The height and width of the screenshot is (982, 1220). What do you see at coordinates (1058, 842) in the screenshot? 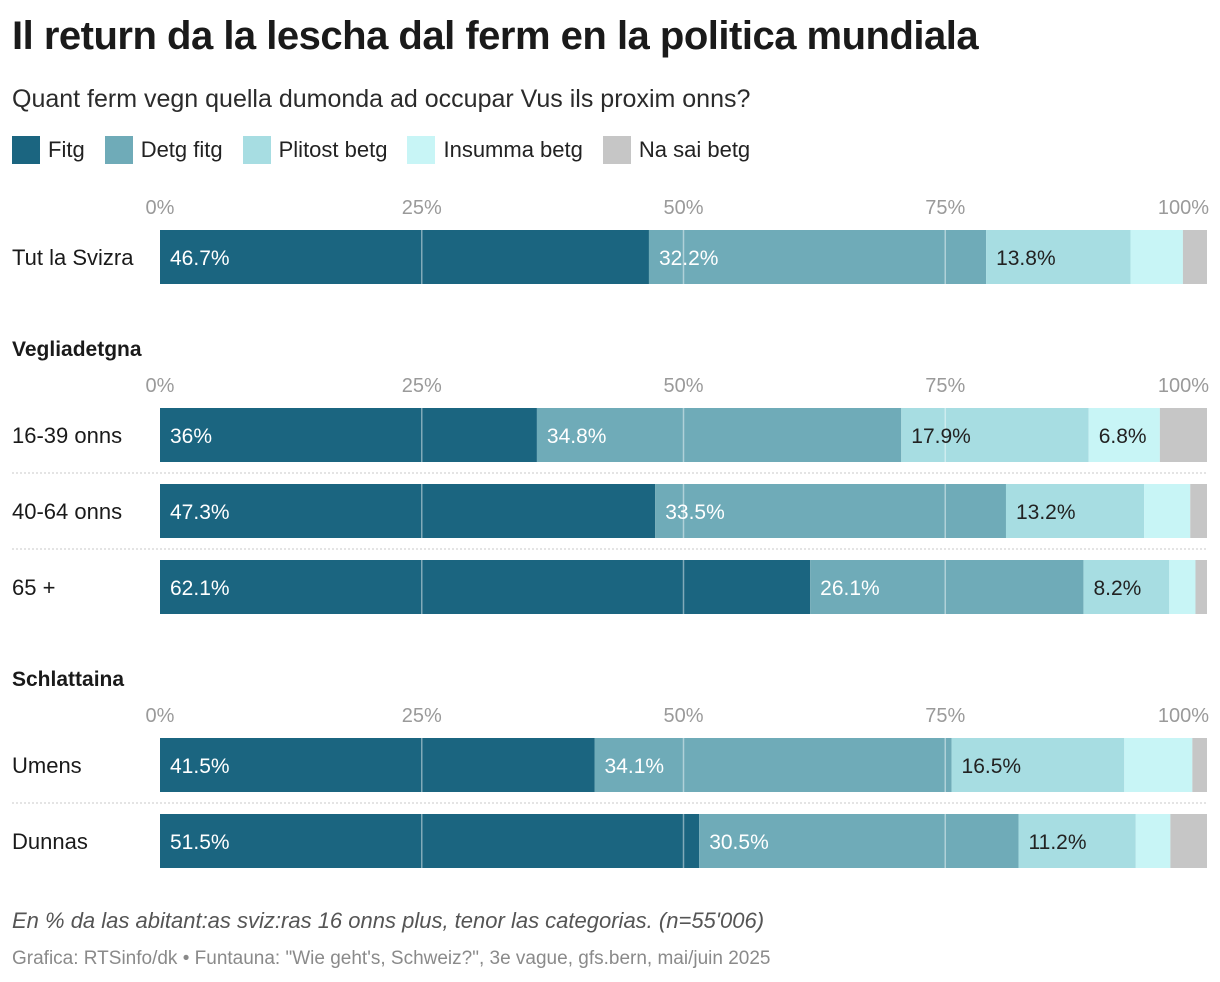
I see `data-label: 11.2%` at bounding box center [1058, 842].